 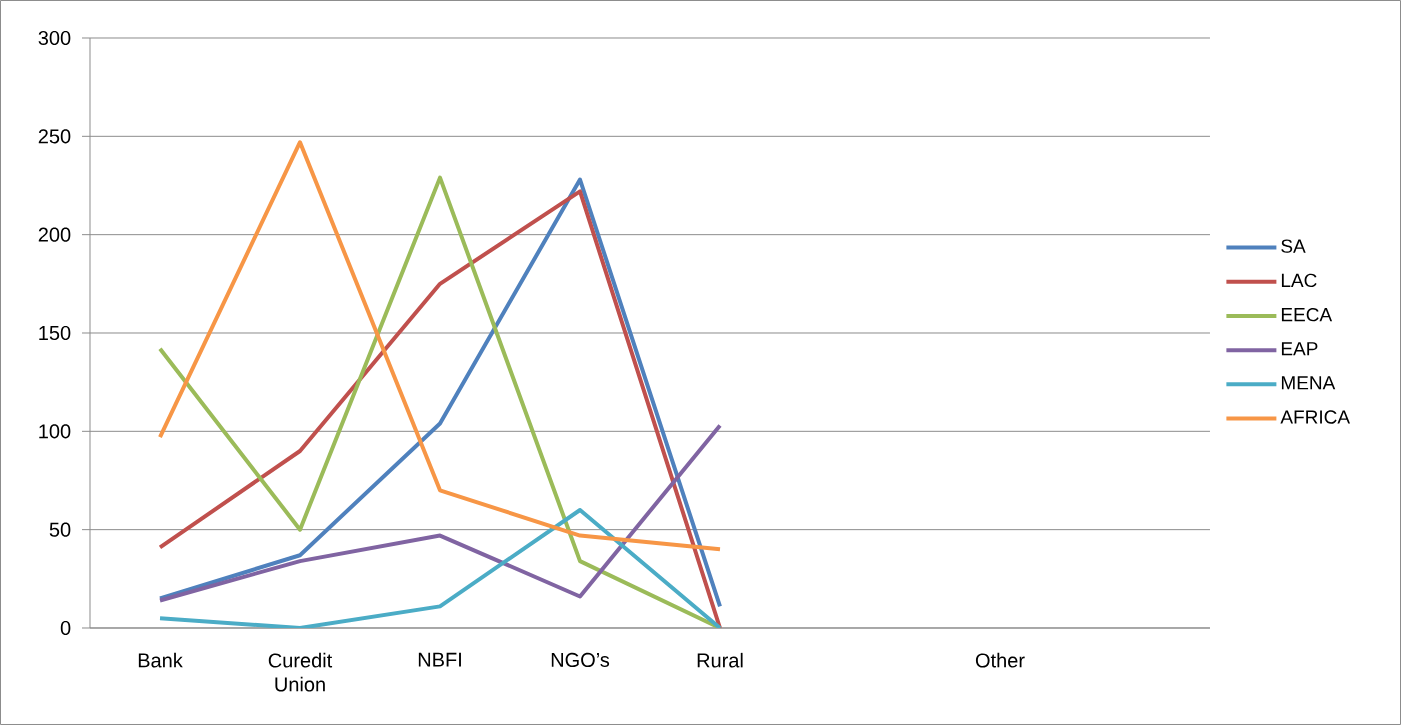 I want to click on y-tick-label: 300, so click(x=54, y=38).